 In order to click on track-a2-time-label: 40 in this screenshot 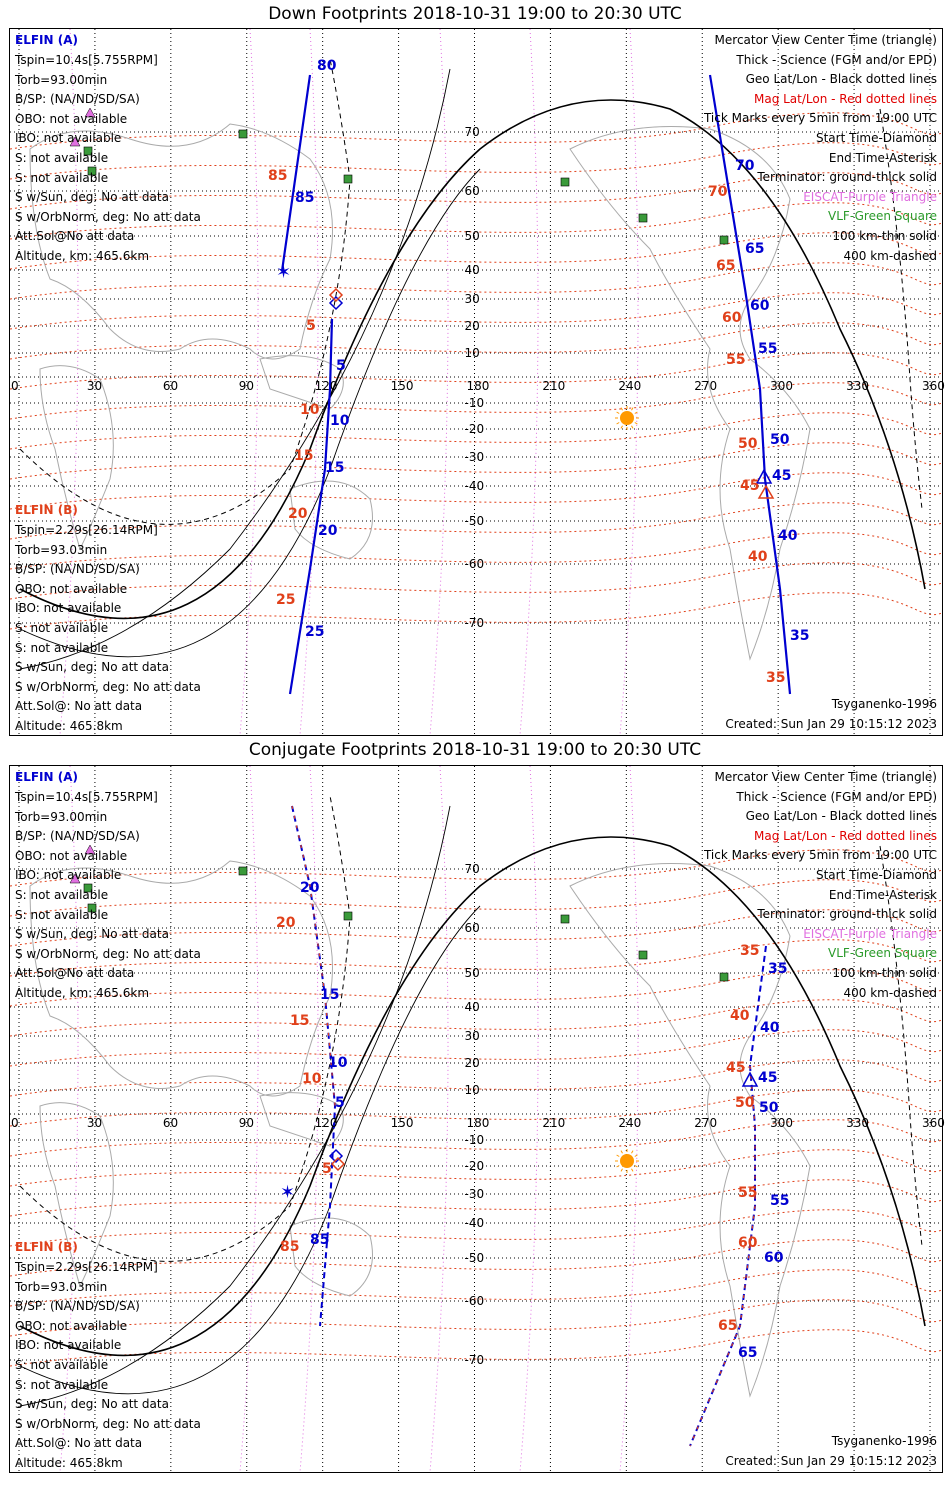, I will do `click(770, 1028)`.